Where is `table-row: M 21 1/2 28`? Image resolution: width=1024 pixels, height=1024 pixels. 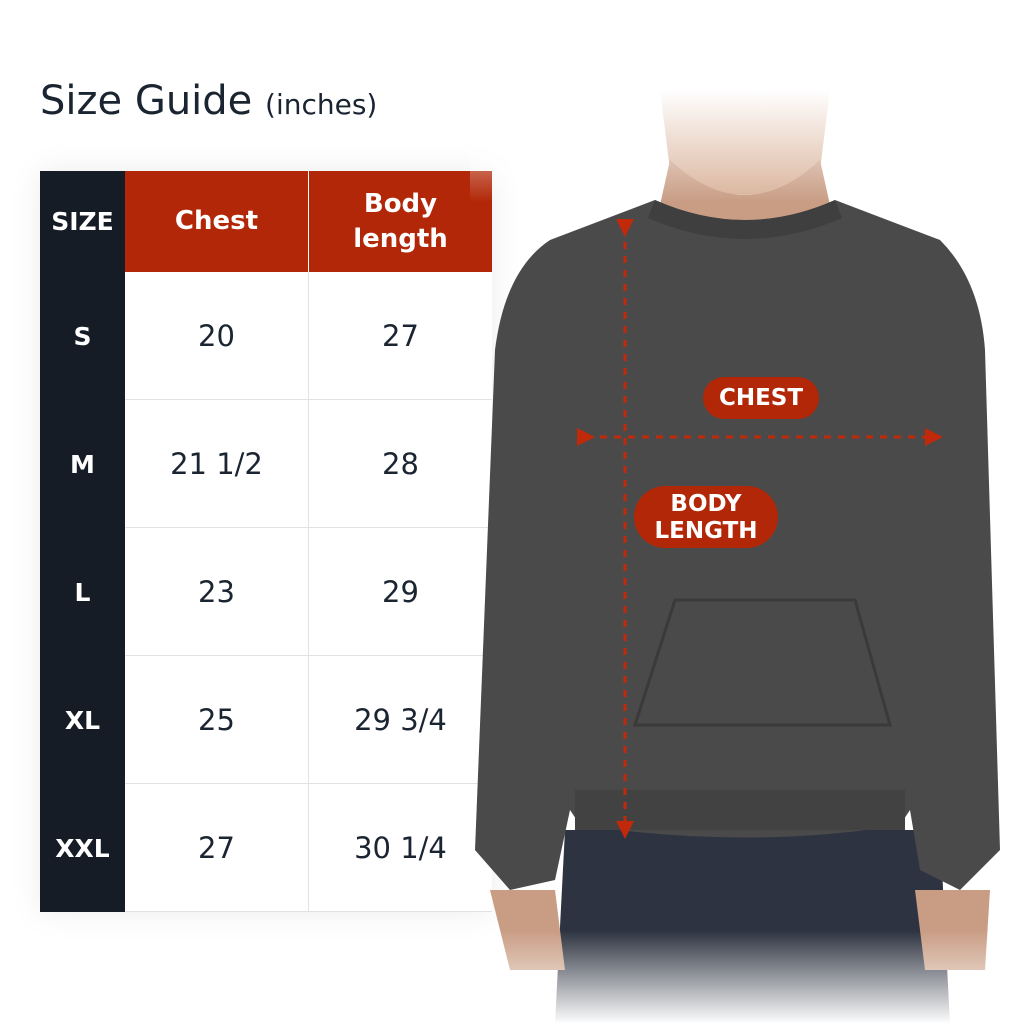 table-row: M 21 1/2 28 is located at coordinates (266, 464).